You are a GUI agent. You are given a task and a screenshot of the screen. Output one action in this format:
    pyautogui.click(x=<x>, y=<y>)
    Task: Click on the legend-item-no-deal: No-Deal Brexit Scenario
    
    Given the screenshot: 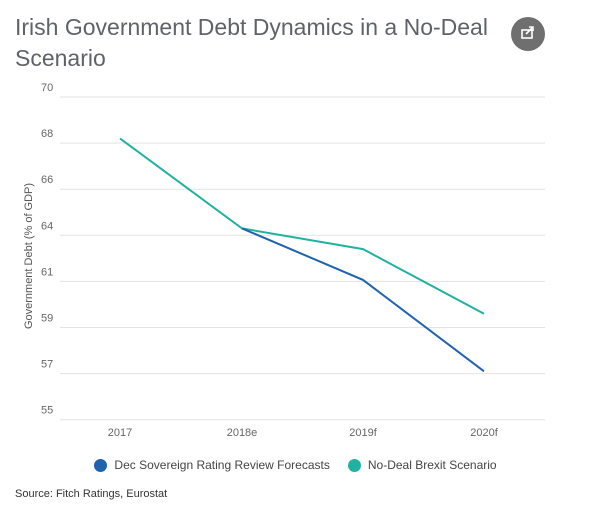 What is the action you would take?
    pyautogui.click(x=422, y=465)
    